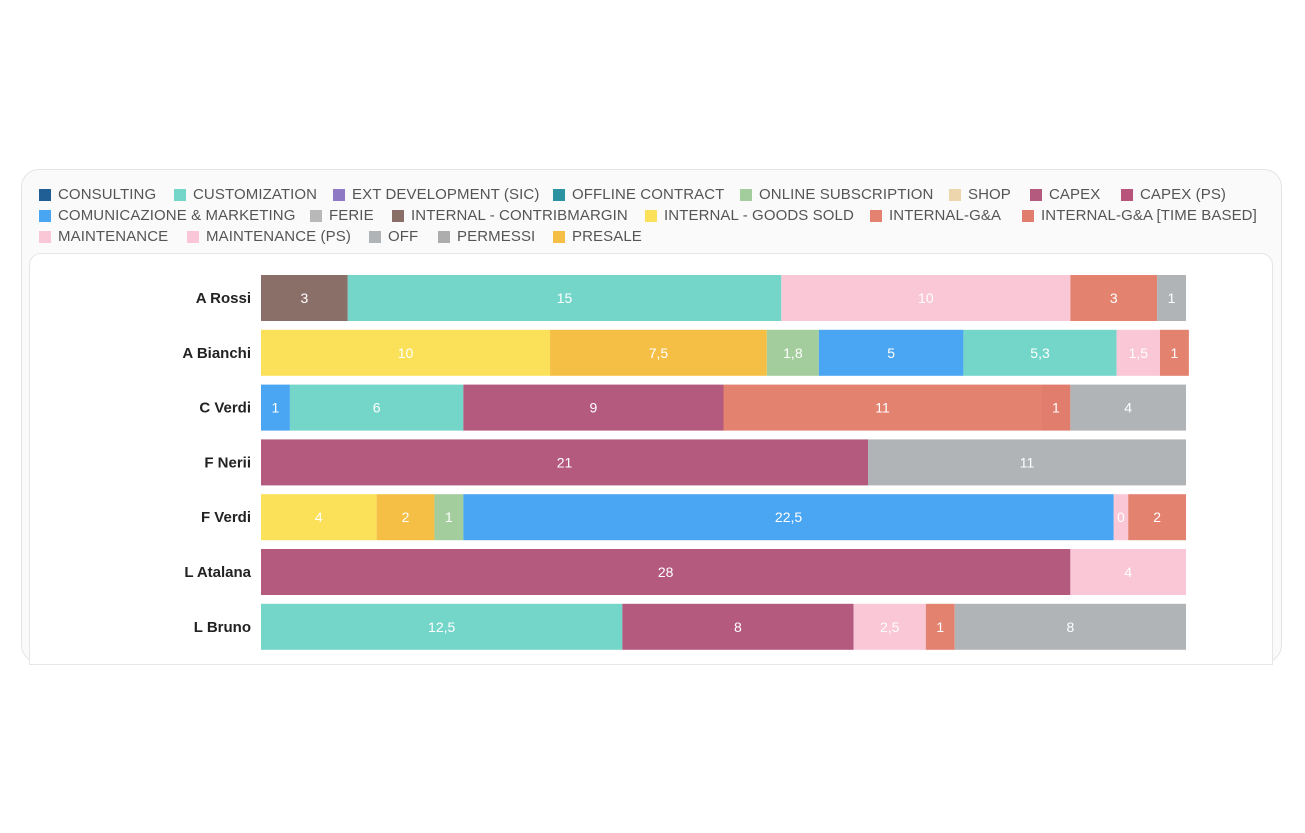 The image size is (1305, 833). I want to click on legend-label: PRESALE, so click(607, 236).